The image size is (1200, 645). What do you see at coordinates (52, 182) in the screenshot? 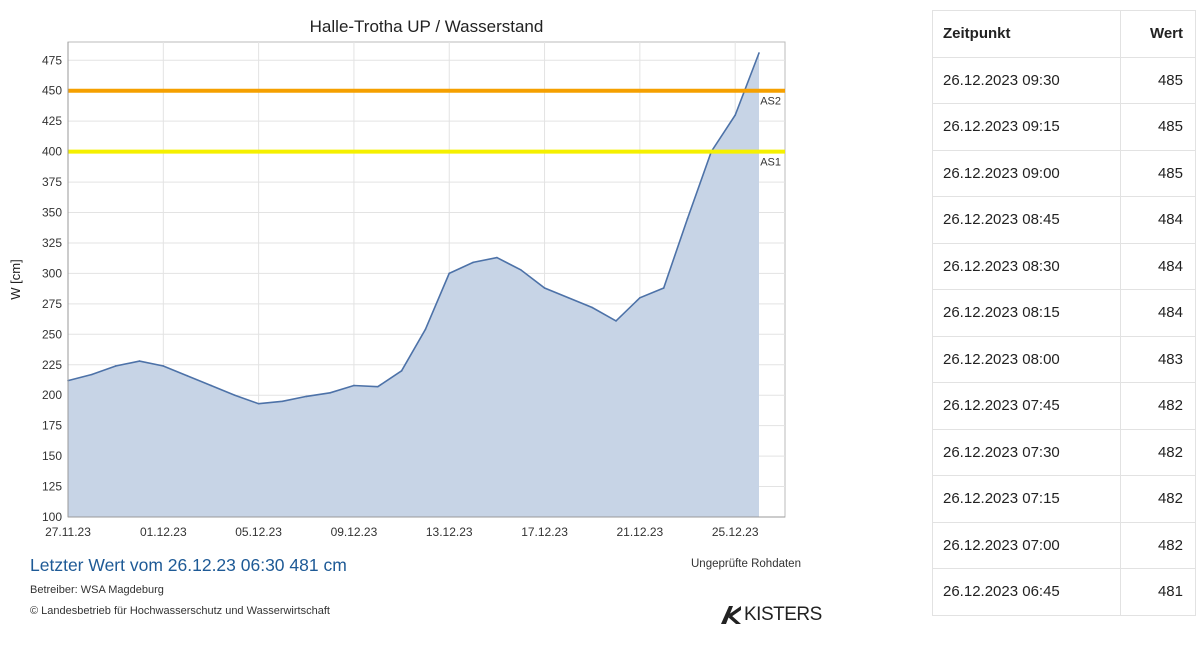
I see `y-tick-label: 375` at bounding box center [52, 182].